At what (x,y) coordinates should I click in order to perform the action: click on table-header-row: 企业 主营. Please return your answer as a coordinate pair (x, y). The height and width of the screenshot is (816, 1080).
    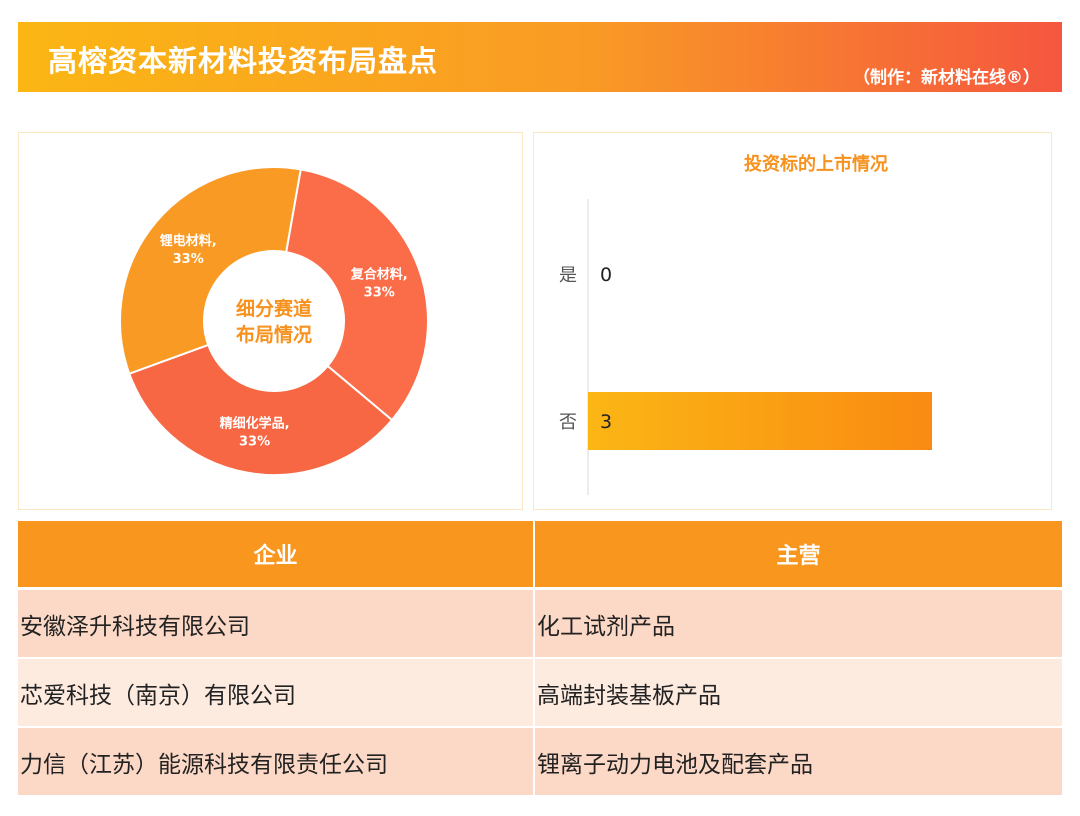
    Looking at the image, I should click on (540, 555).